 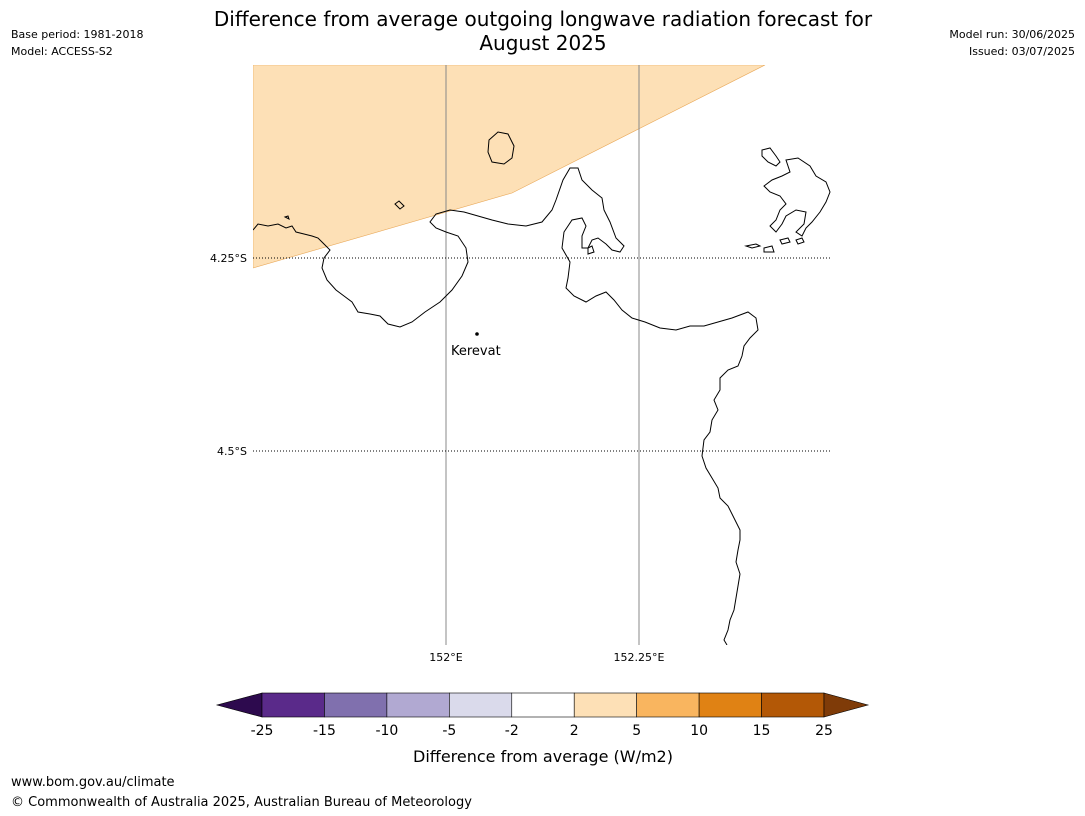 I want to click on colorbar-tick-label: 5, so click(x=636, y=731).